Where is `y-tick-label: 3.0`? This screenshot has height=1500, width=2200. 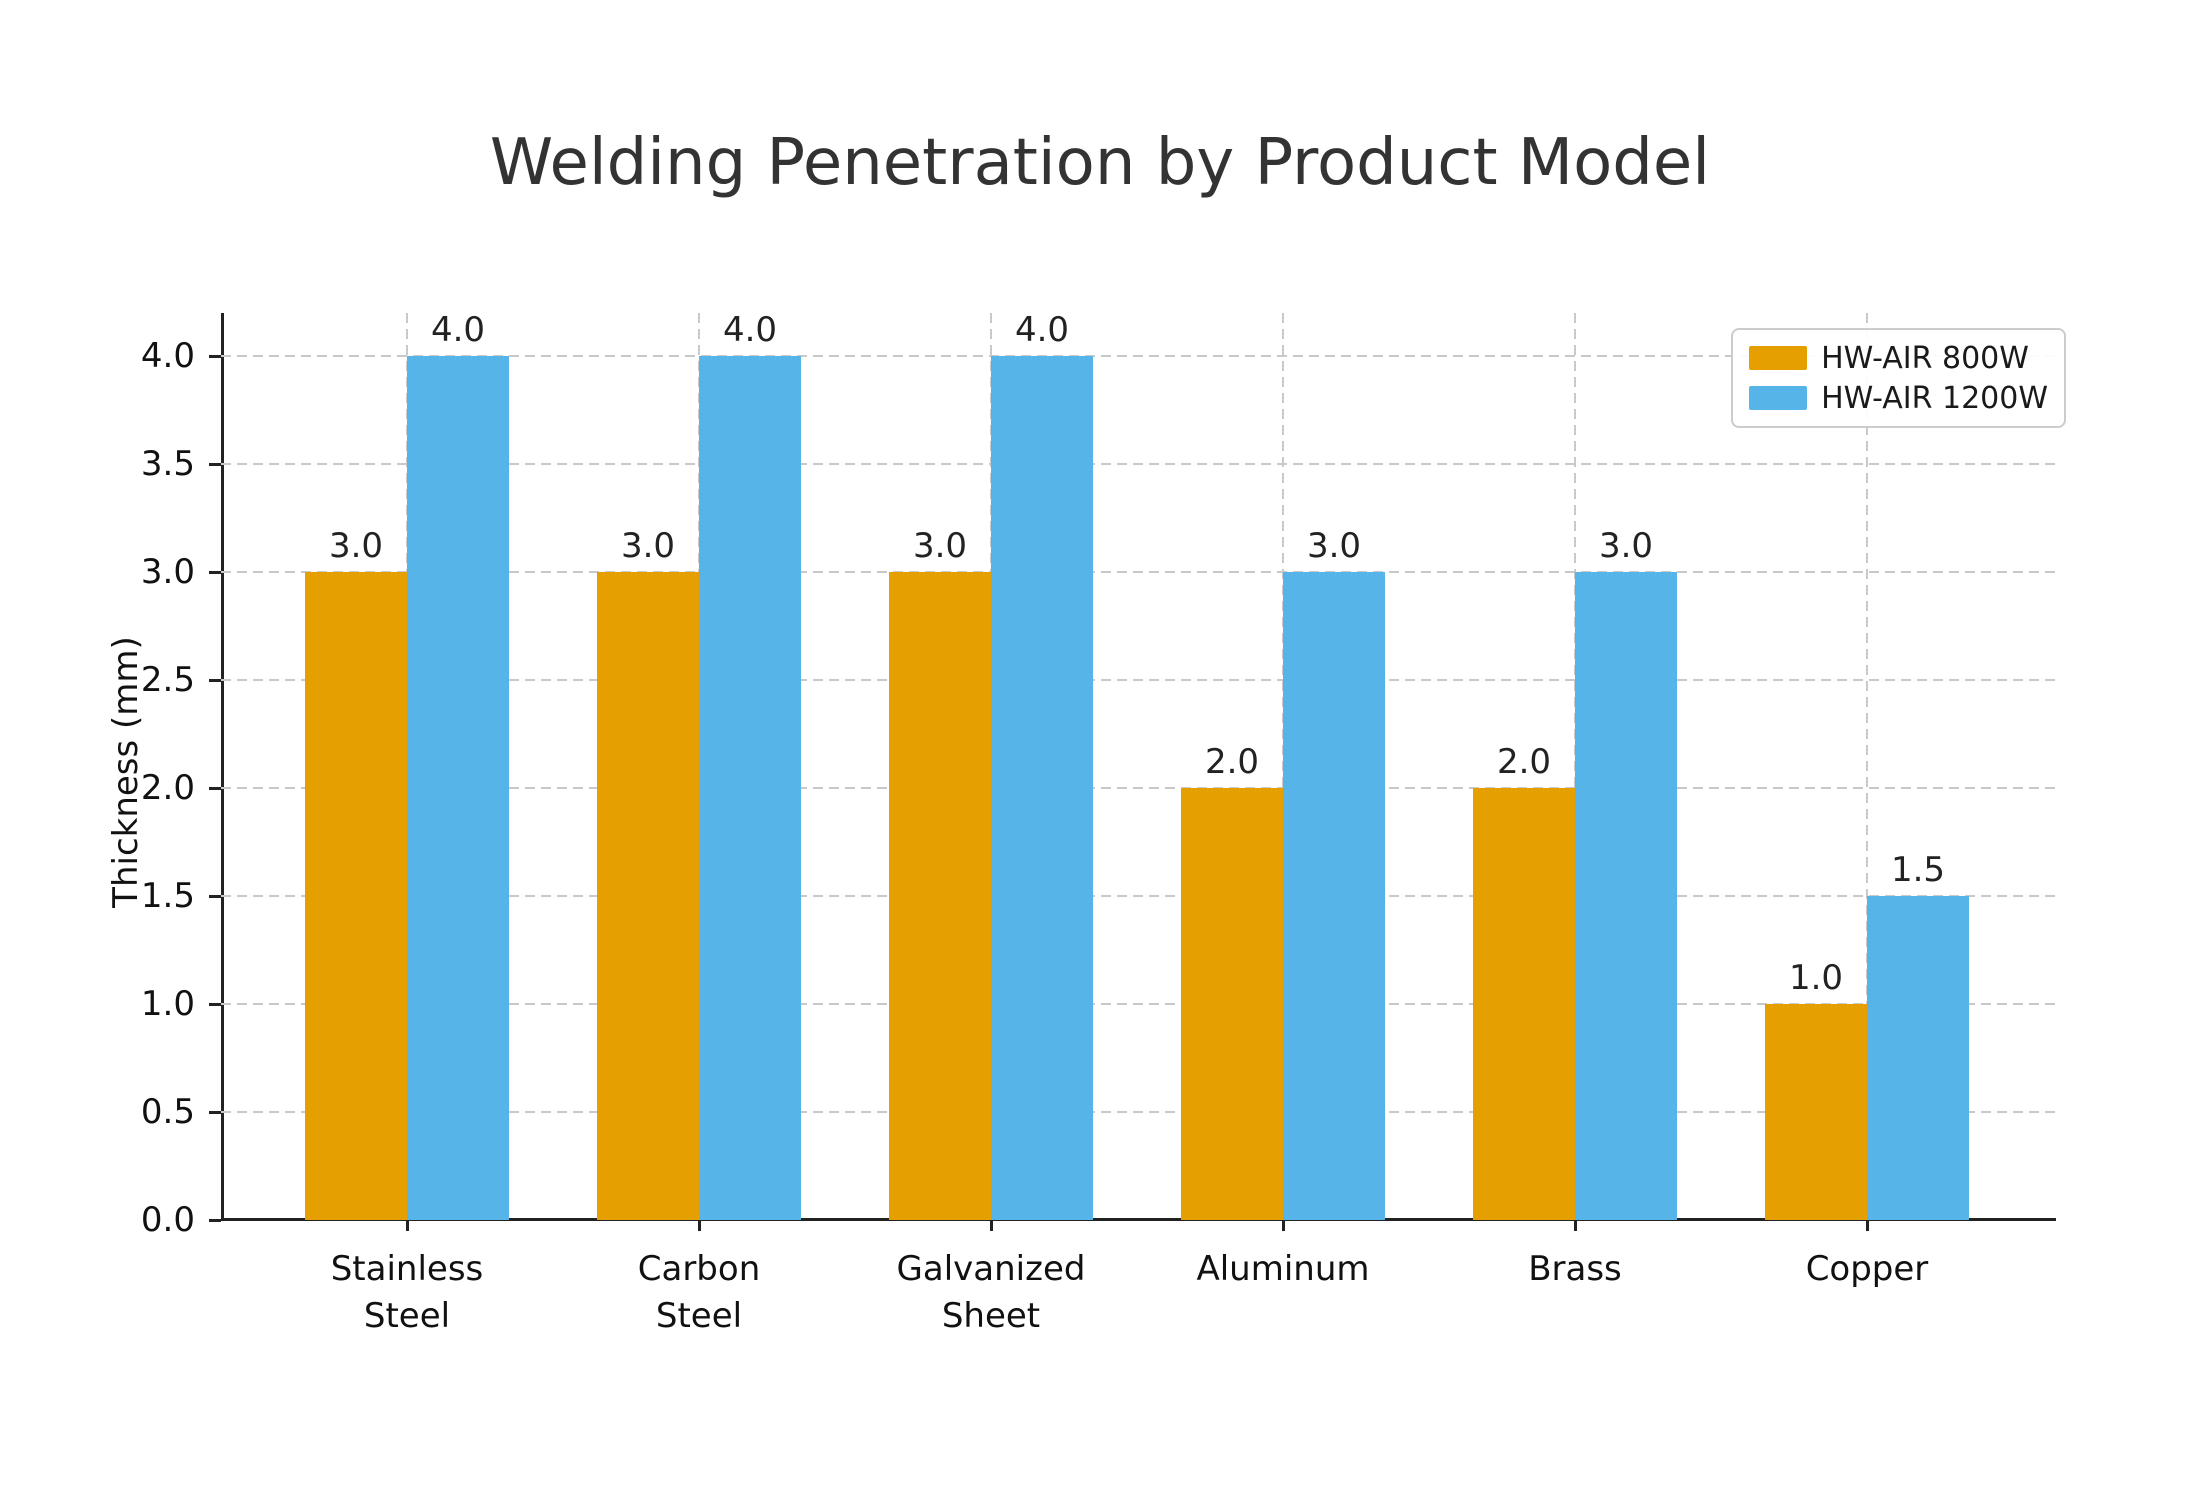 y-tick-label: 3.0 is located at coordinates (167, 572).